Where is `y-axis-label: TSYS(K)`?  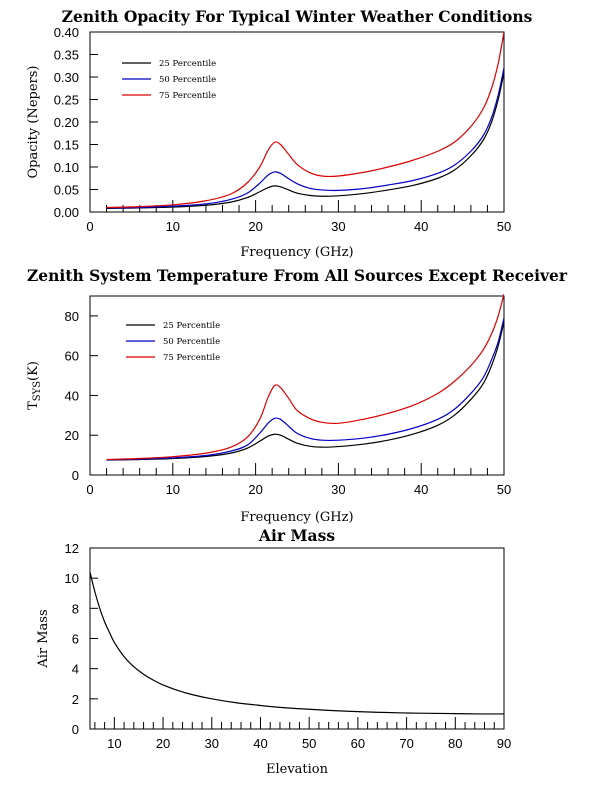
y-axis-label: TSYS(K) is located at coordinates (34, 385).